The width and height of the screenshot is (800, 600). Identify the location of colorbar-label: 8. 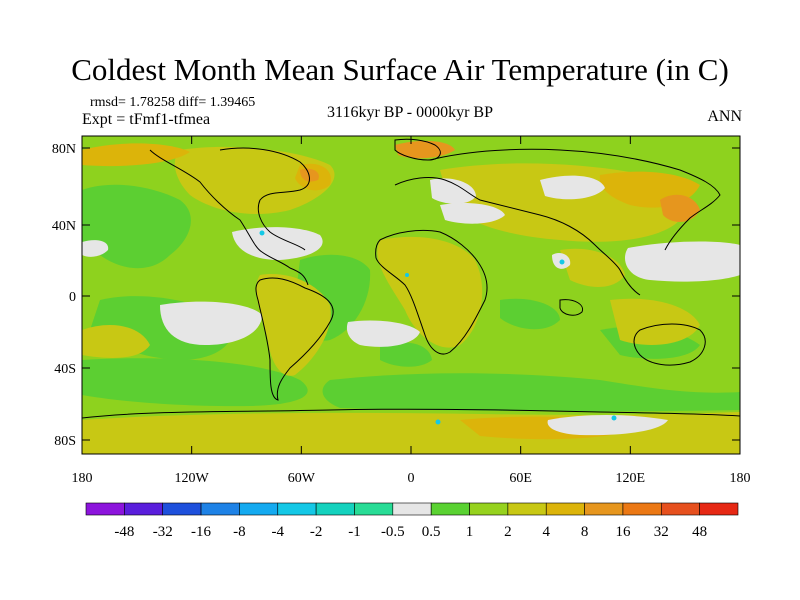
(585, 532).